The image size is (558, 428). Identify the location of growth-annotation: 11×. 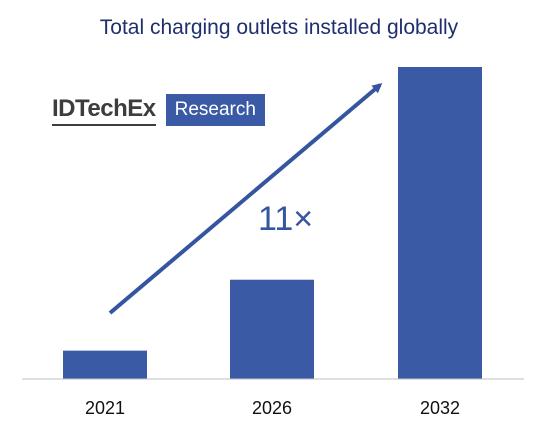
(285, 219).